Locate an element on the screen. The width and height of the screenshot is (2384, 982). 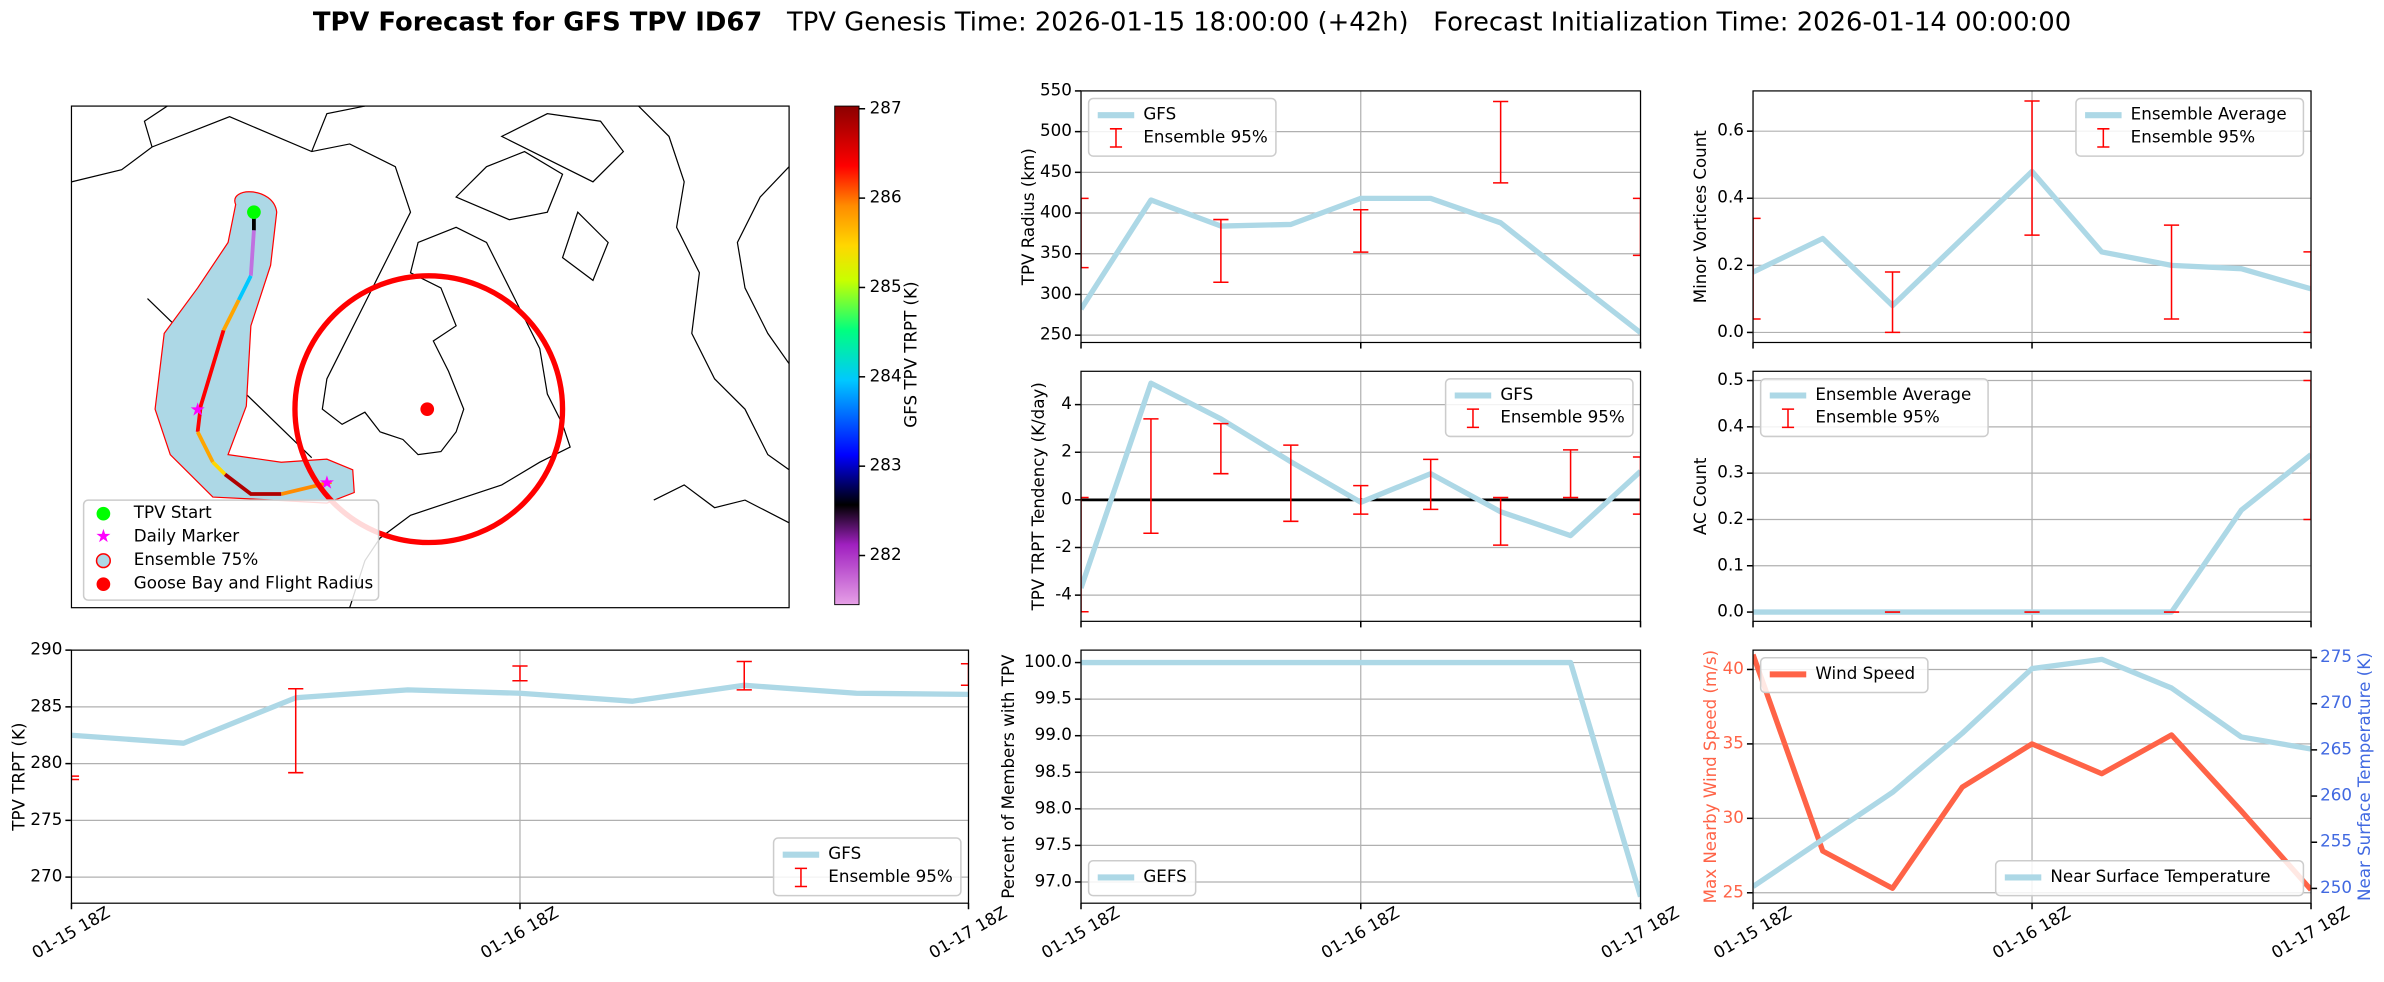
colorbar-label: GFS TPV TRPT (K) is located at coordinates (911, 355).